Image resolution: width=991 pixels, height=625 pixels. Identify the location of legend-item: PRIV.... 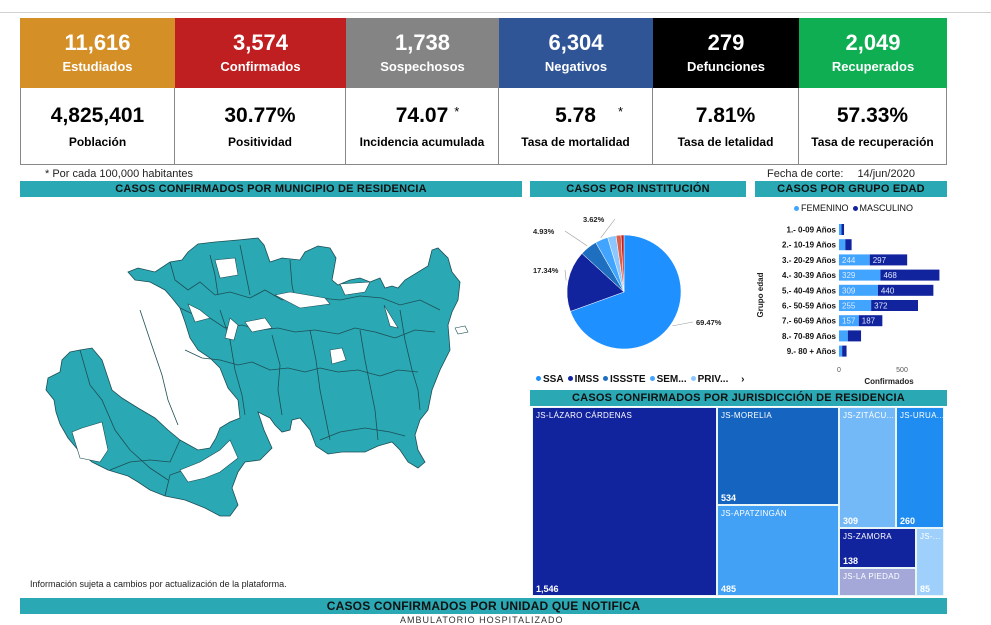
(708, 379).